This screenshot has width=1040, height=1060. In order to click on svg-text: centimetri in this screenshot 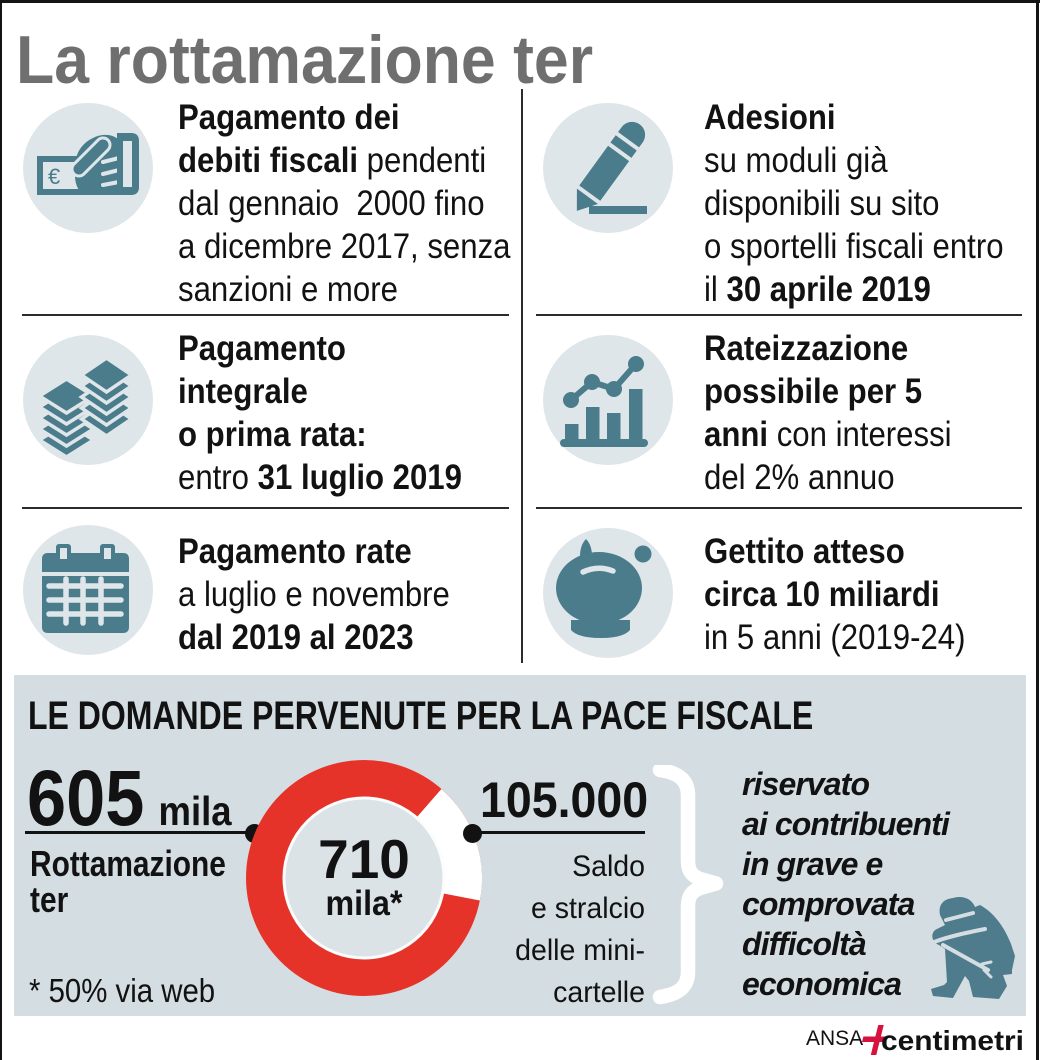, I will do `click(952, 1040)`.